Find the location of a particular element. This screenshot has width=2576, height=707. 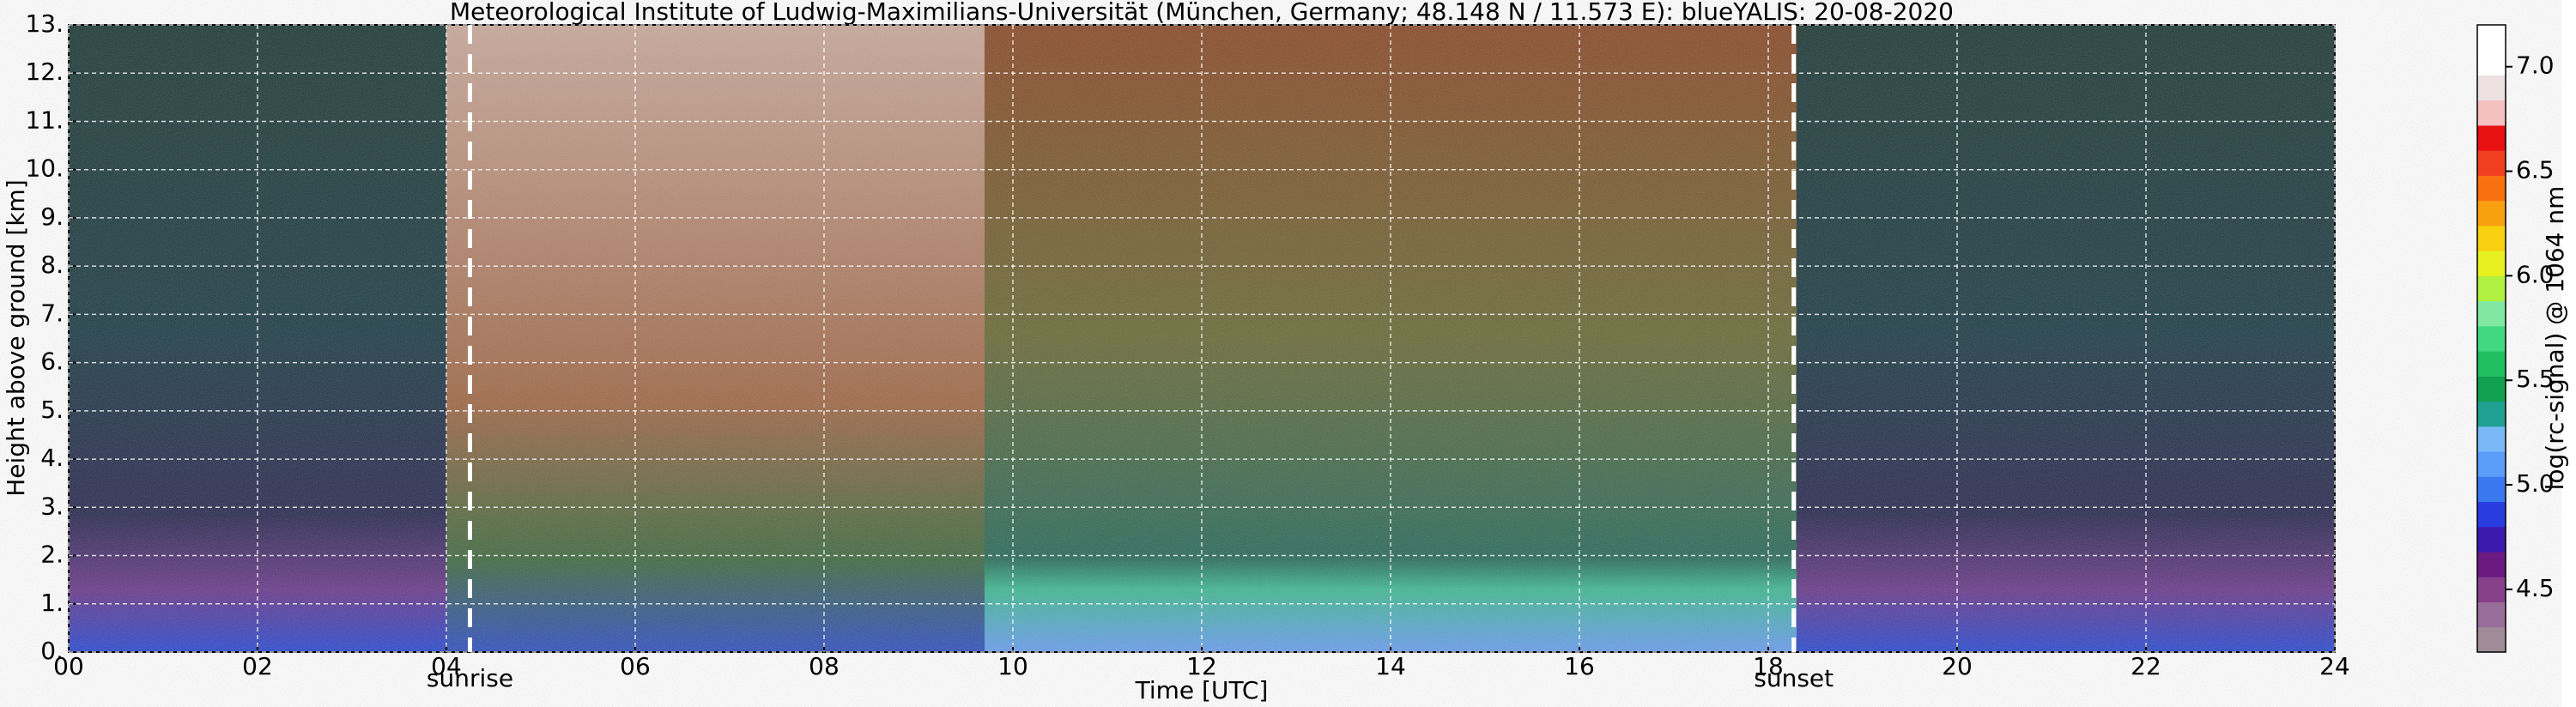

colorbar-tick-label: 6.0 is located at coordinates (2535, 274).